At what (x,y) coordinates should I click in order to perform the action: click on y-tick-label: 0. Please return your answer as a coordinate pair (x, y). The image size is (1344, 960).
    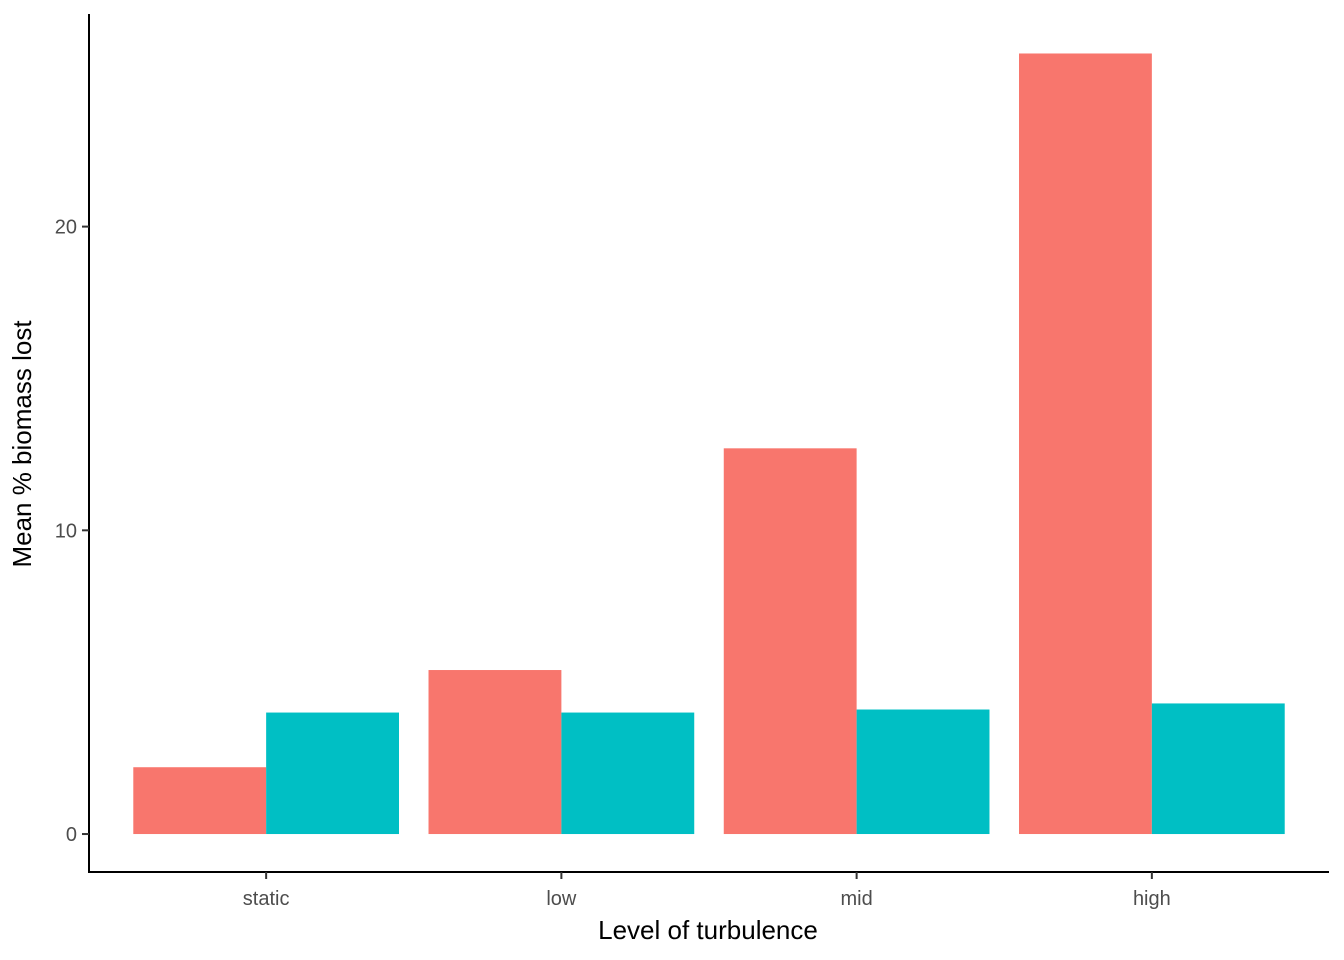
    Looking at the image, I should click on (71, 835).